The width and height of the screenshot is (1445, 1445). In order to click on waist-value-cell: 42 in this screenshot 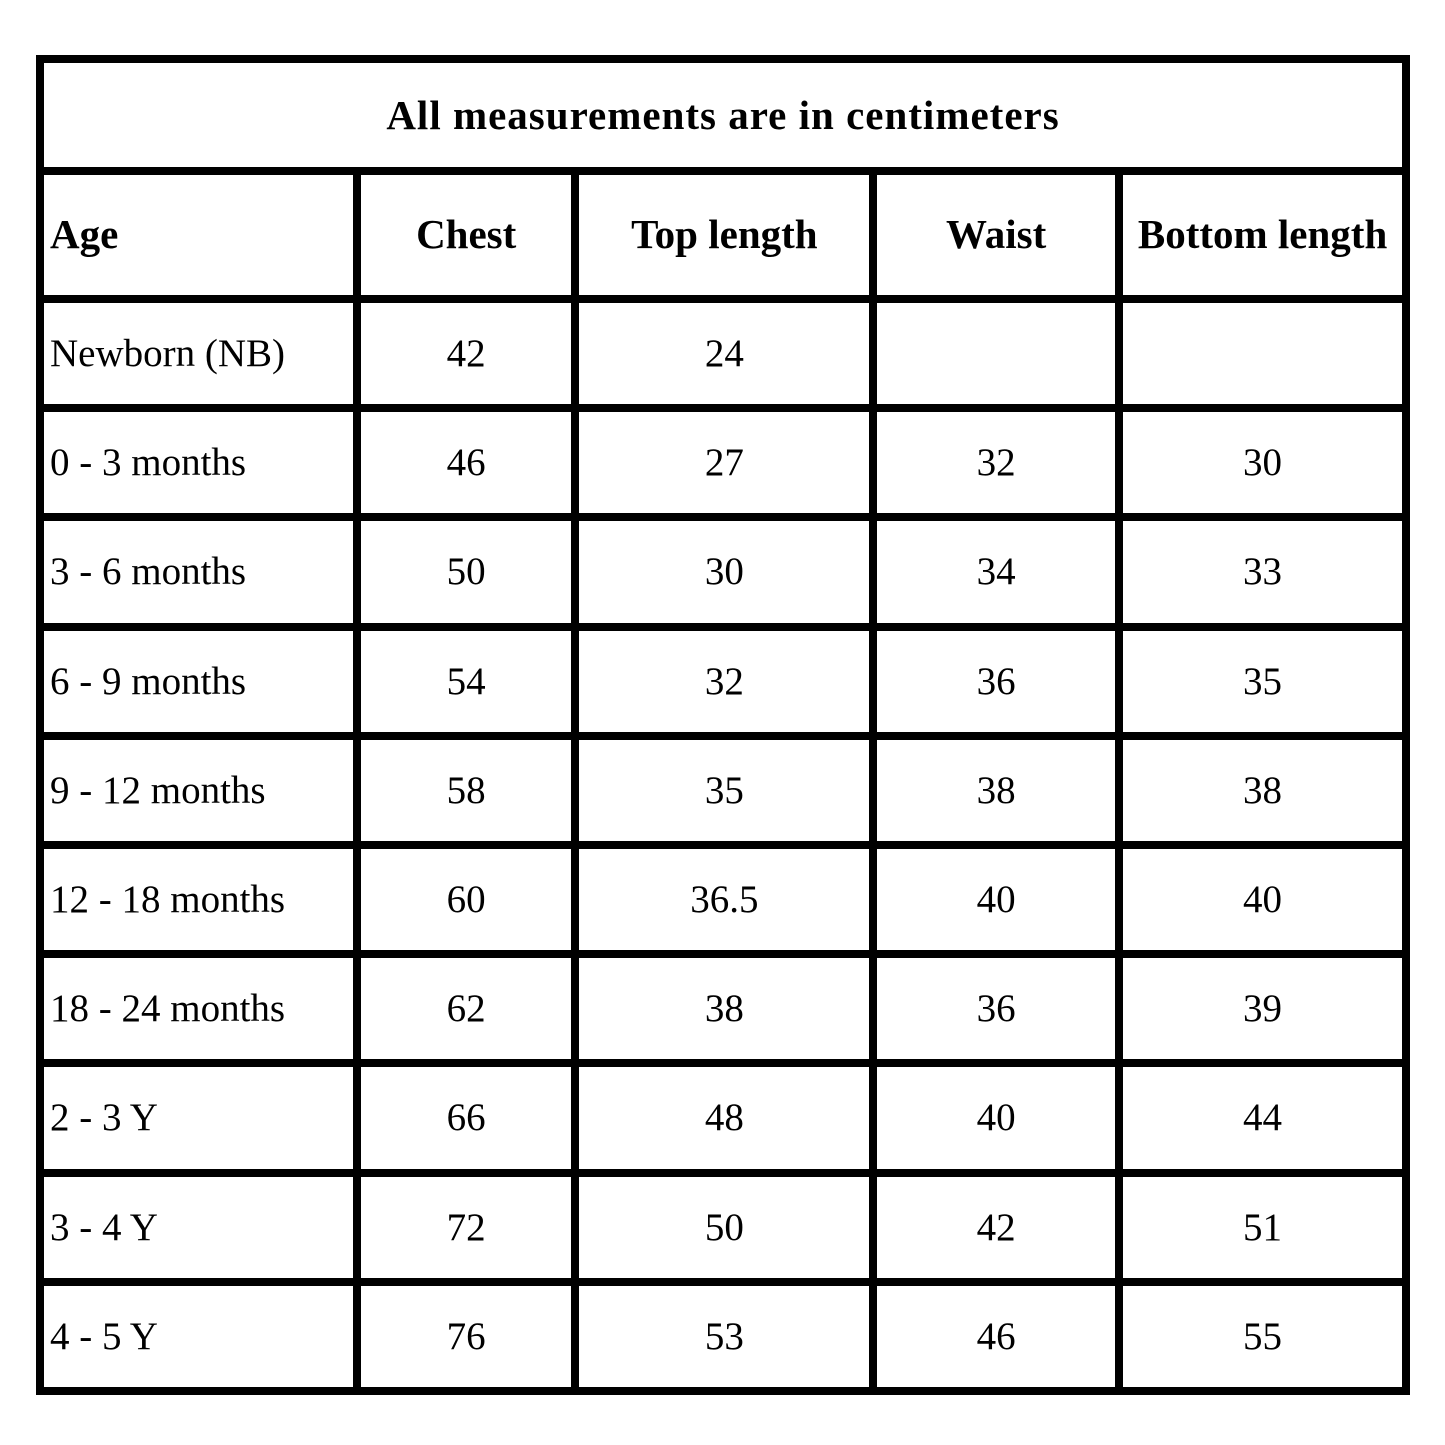, I will do `click(996, 1227)`.